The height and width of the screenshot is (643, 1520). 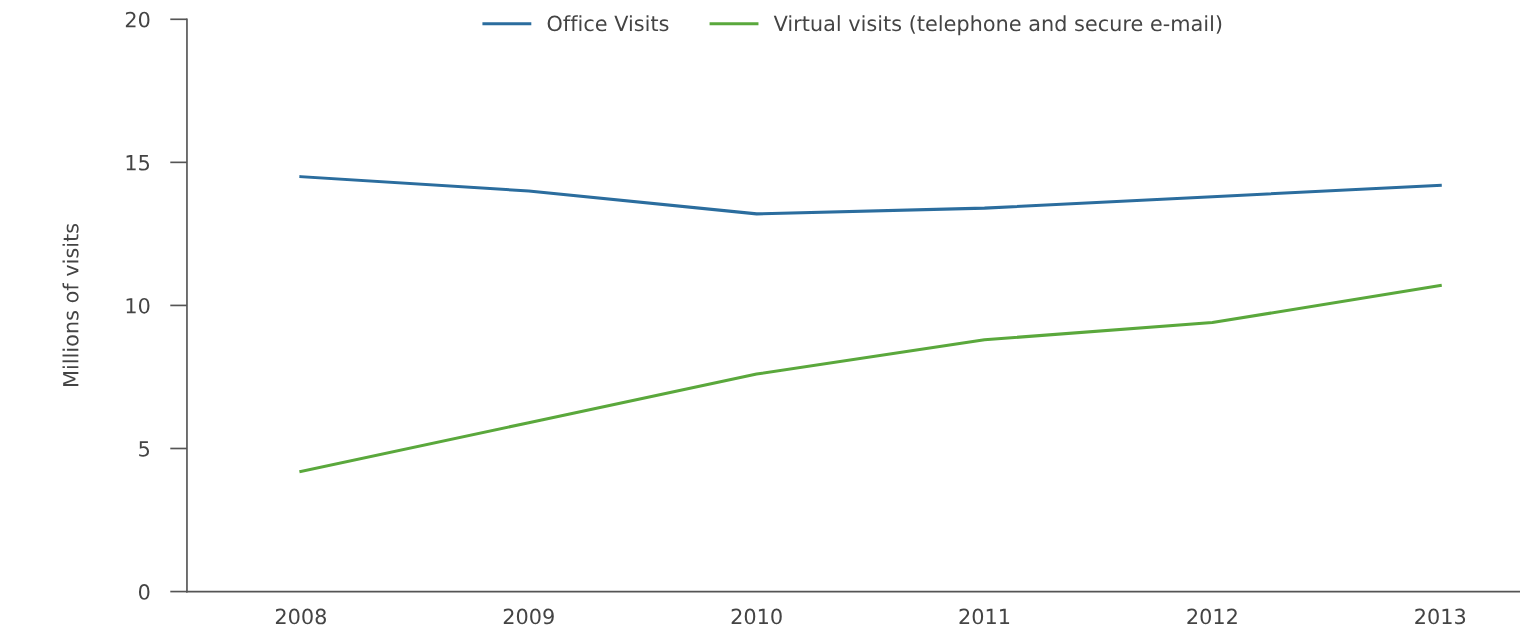 What do you see at coordinates (300, 616) in the screenshot?
I see `x-tick-label: 2008` at bounding box center [300, 616].